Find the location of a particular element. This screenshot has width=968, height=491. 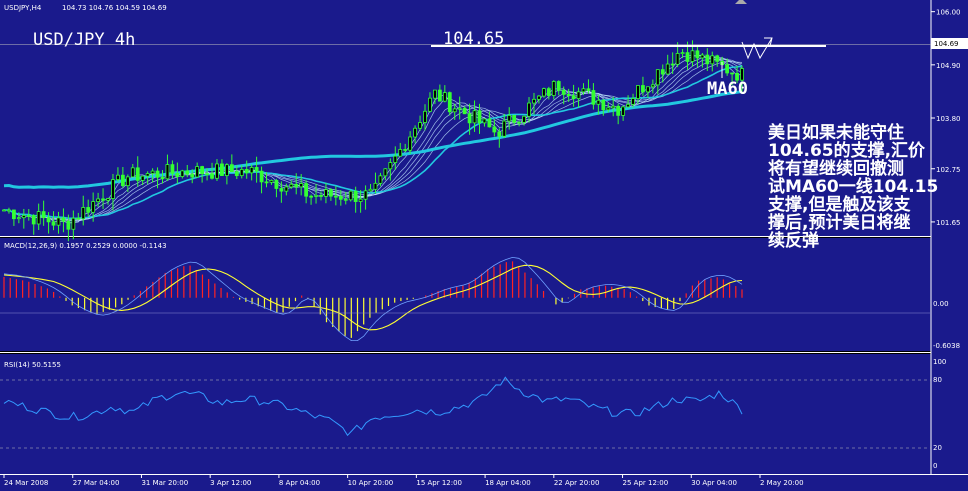

commentary-line: 续反弹 is located at coordinates (793, 241).